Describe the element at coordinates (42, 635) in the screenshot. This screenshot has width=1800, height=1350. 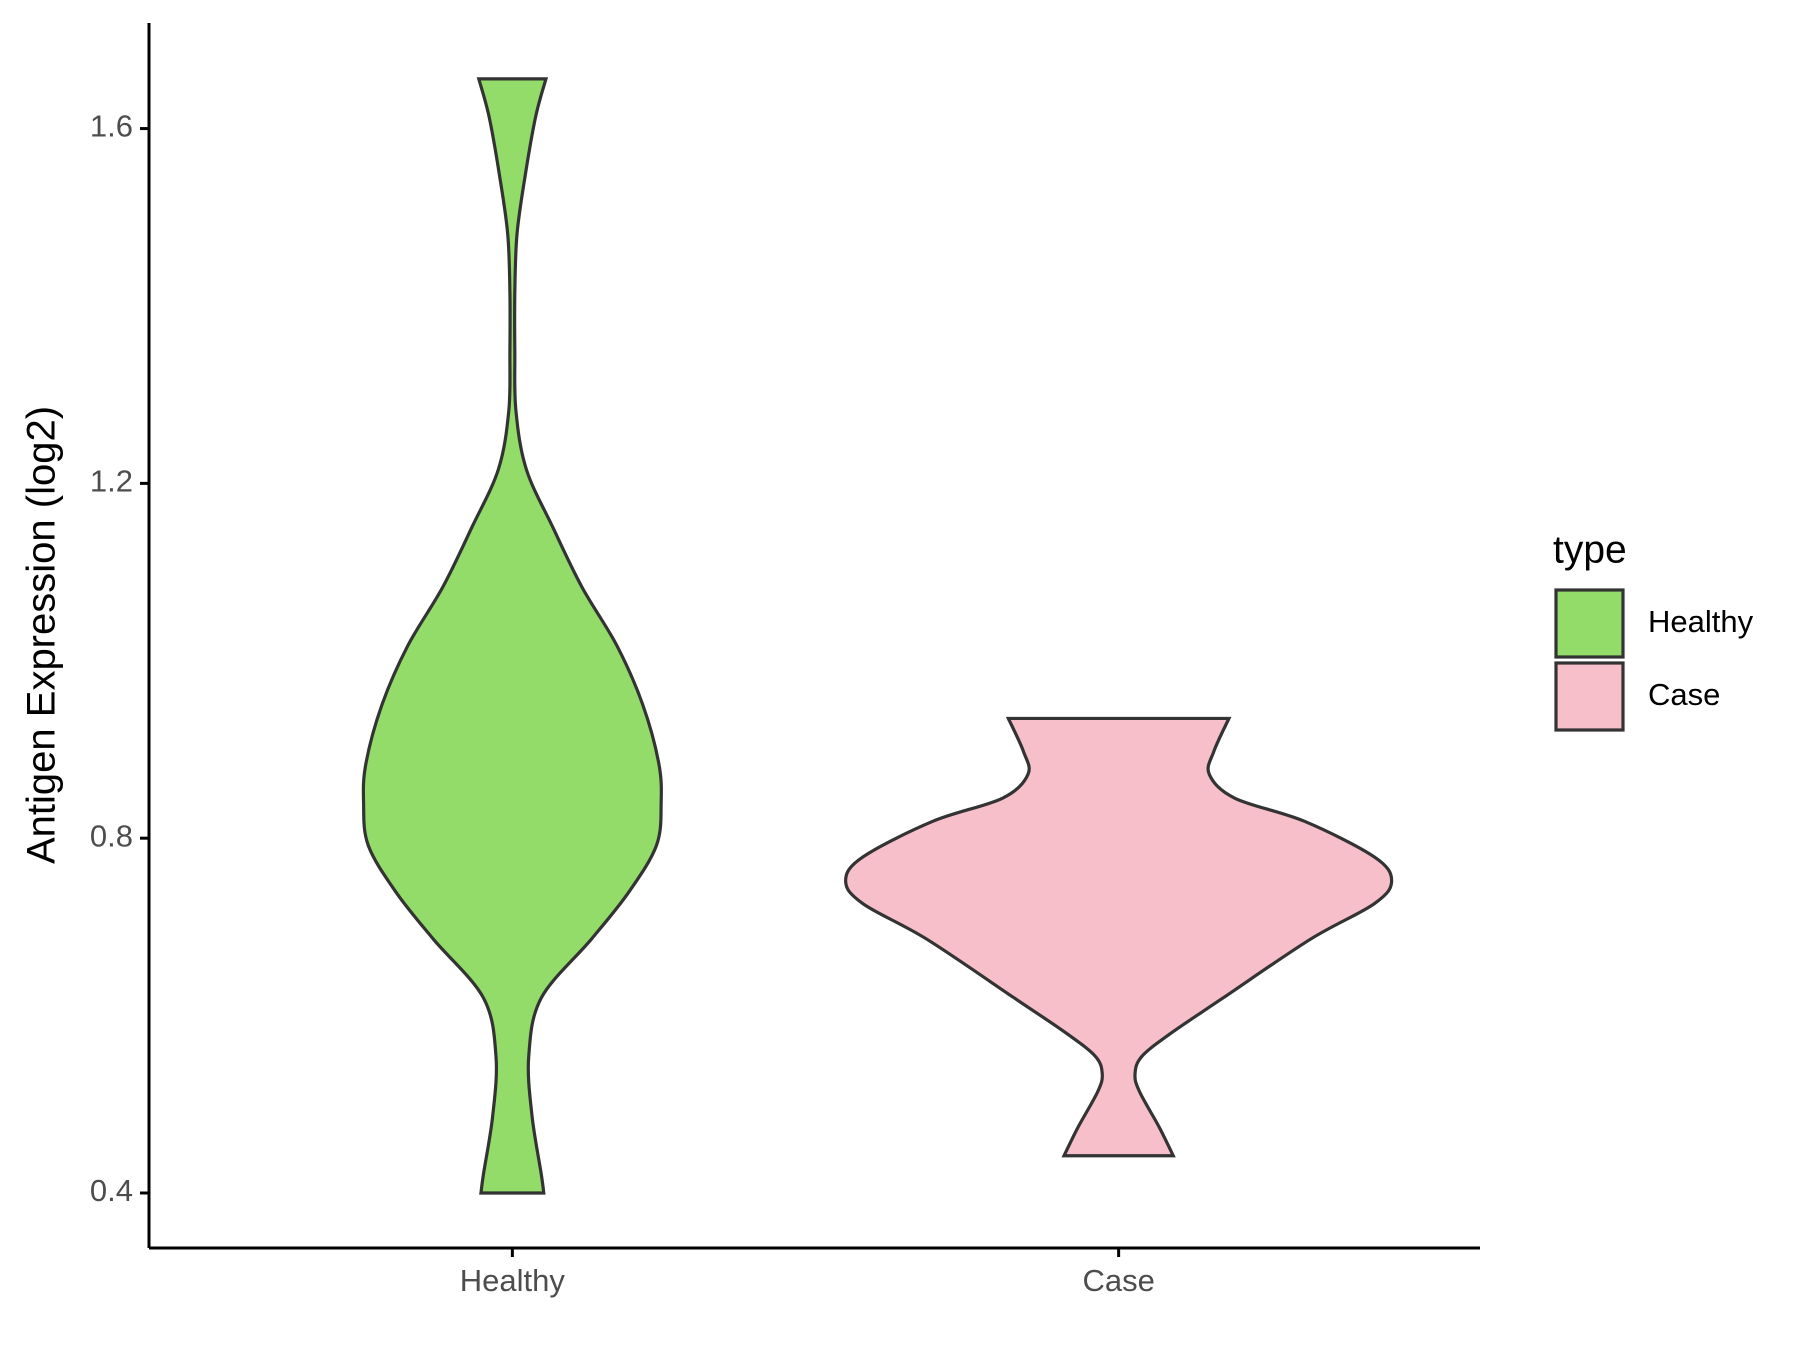
I see `y-axis-label: Antigen Expression (log2)` at that location.